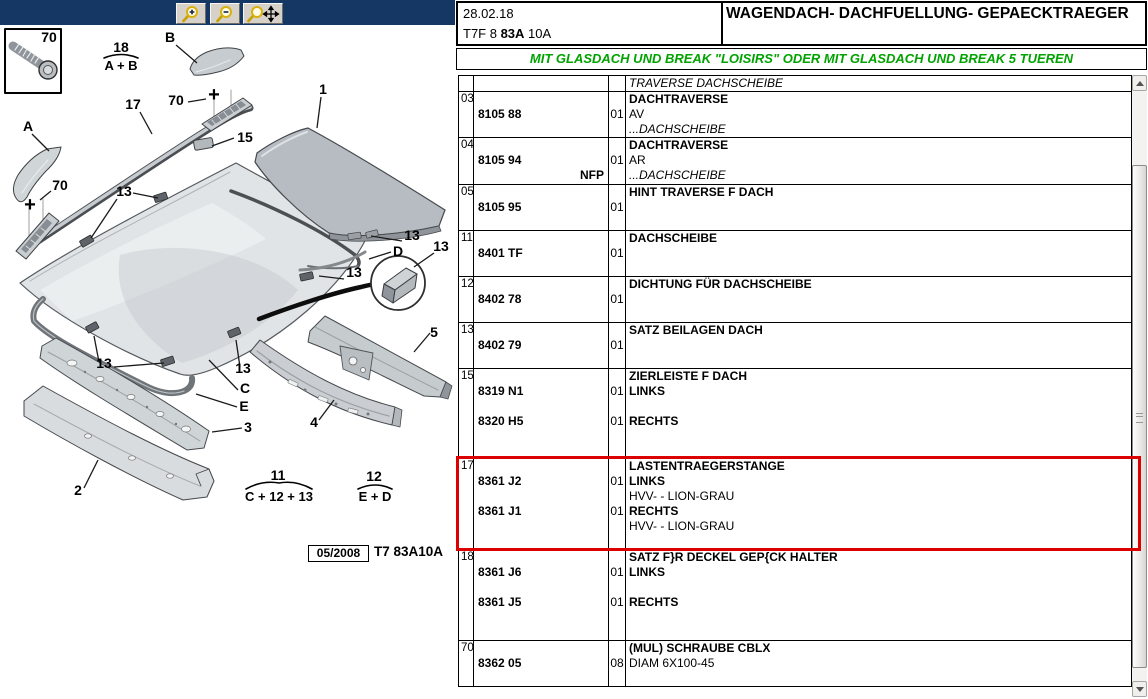 Image resolution: width=1148 pixels, height=699 pixels. Describe the element at coordinates (878, 161) in the screenshot. I see `description-cell: DACHTRAVERSE AR ...DACHSCHEIBE` at that location.